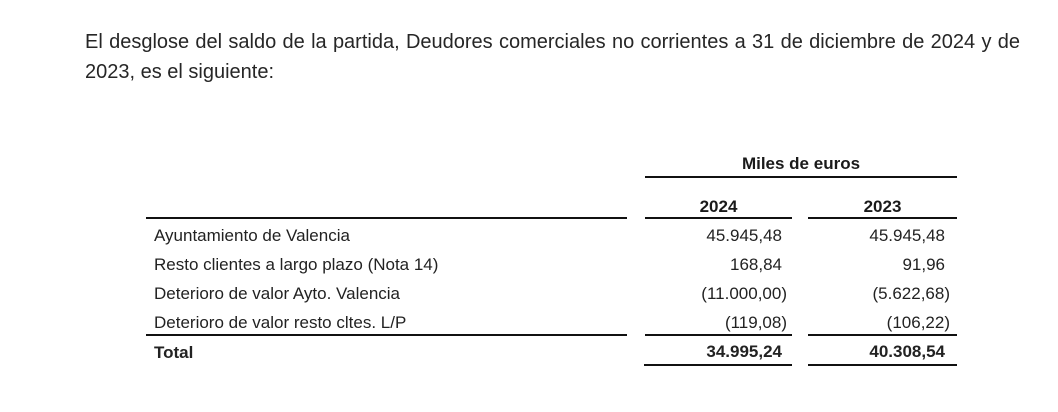  What do you see at coordinates (280, 322) in the screenshot?
I see `row-label: Deterioro de valor resto cltes. L/P` at bounding box center [280, 322].